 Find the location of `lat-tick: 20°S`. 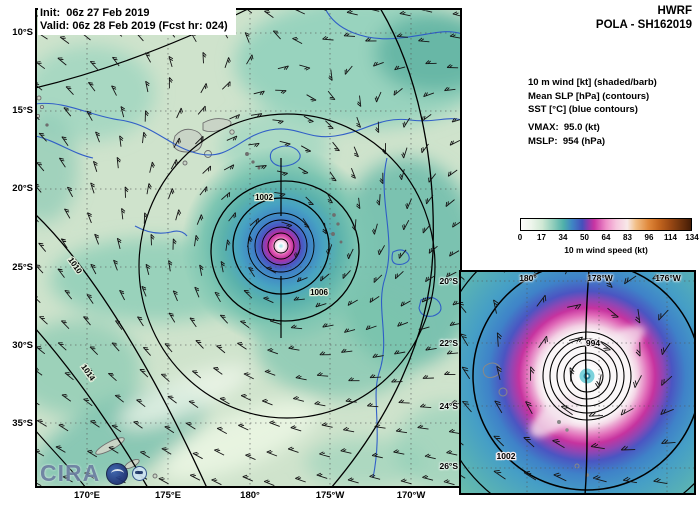

lat-tick: 20°S is located at coordinates (22, 188).